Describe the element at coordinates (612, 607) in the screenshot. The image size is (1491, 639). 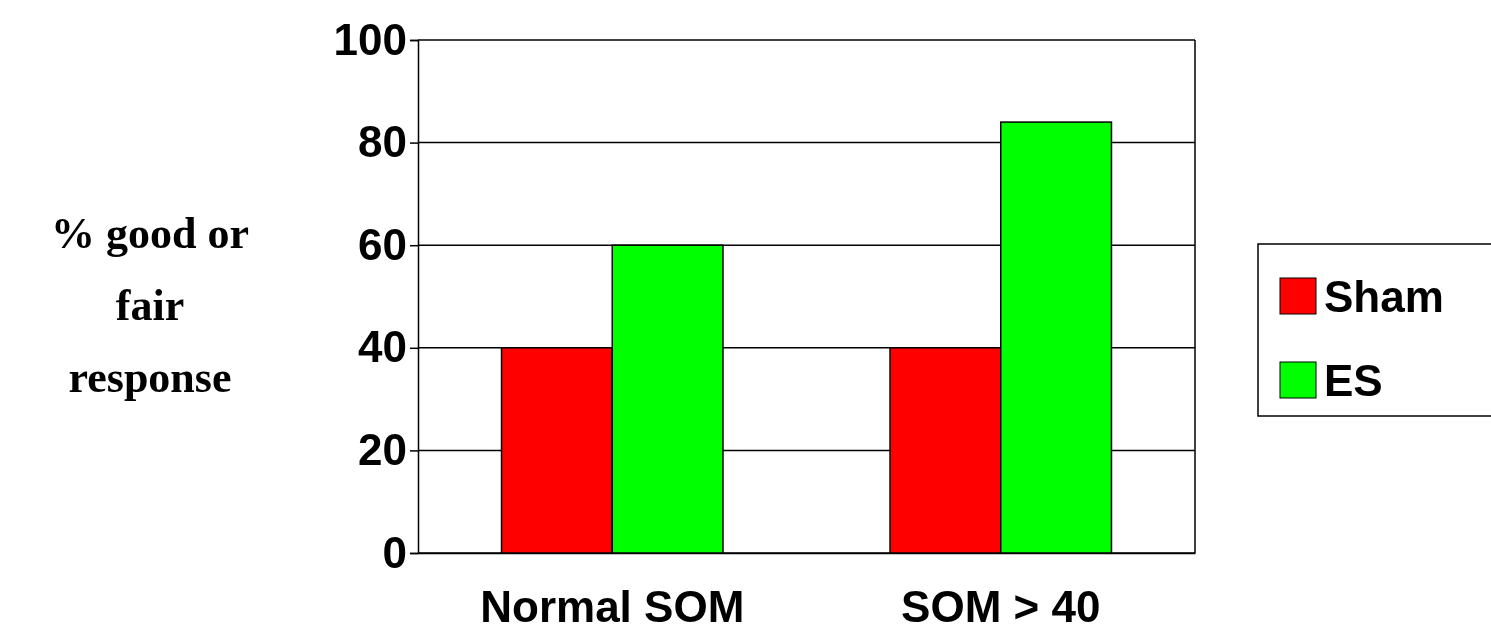
I see `x-tick-label: Normal SOM` at that location.